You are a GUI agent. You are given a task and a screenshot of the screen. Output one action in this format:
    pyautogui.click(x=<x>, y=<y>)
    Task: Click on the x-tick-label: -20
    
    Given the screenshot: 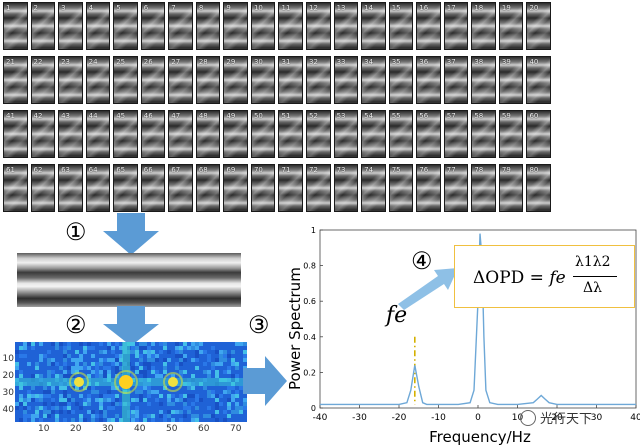 What is the action you would take?
    pyautogui.click(x=399, y=418)
    